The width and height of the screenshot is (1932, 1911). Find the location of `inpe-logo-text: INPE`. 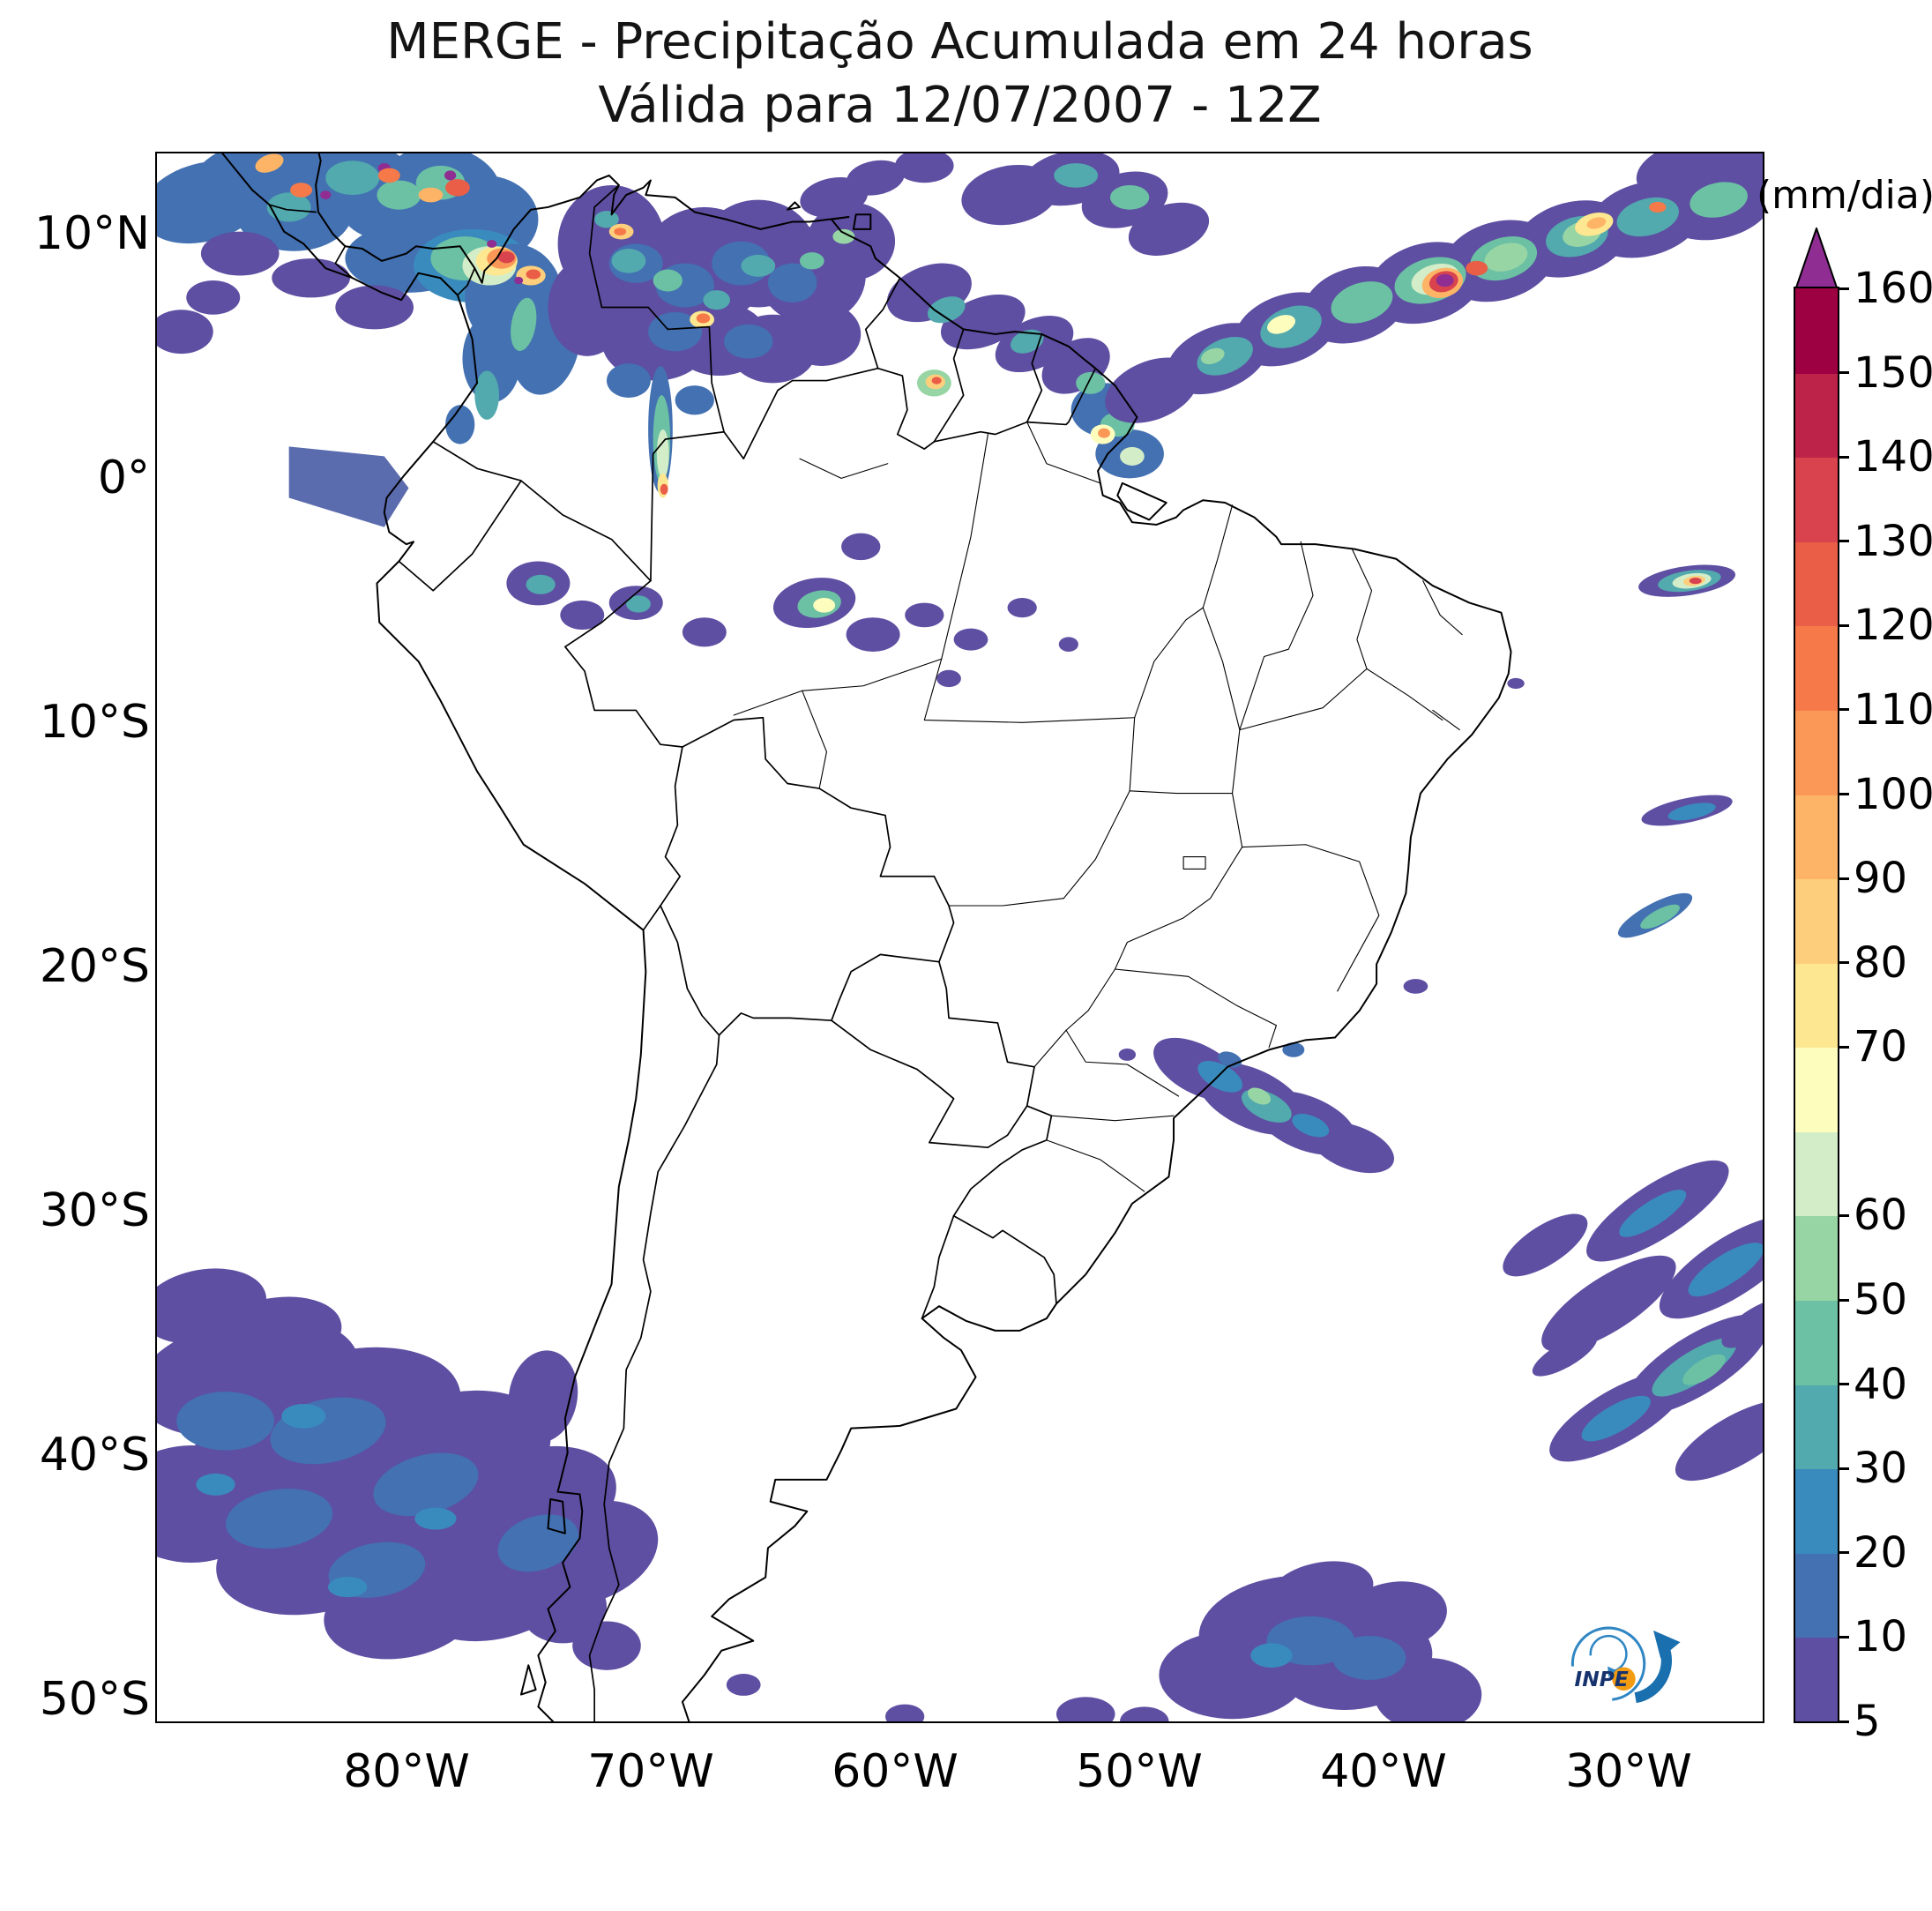

inpe-logo-text: INPE is located at coordinates (1602, 1679).